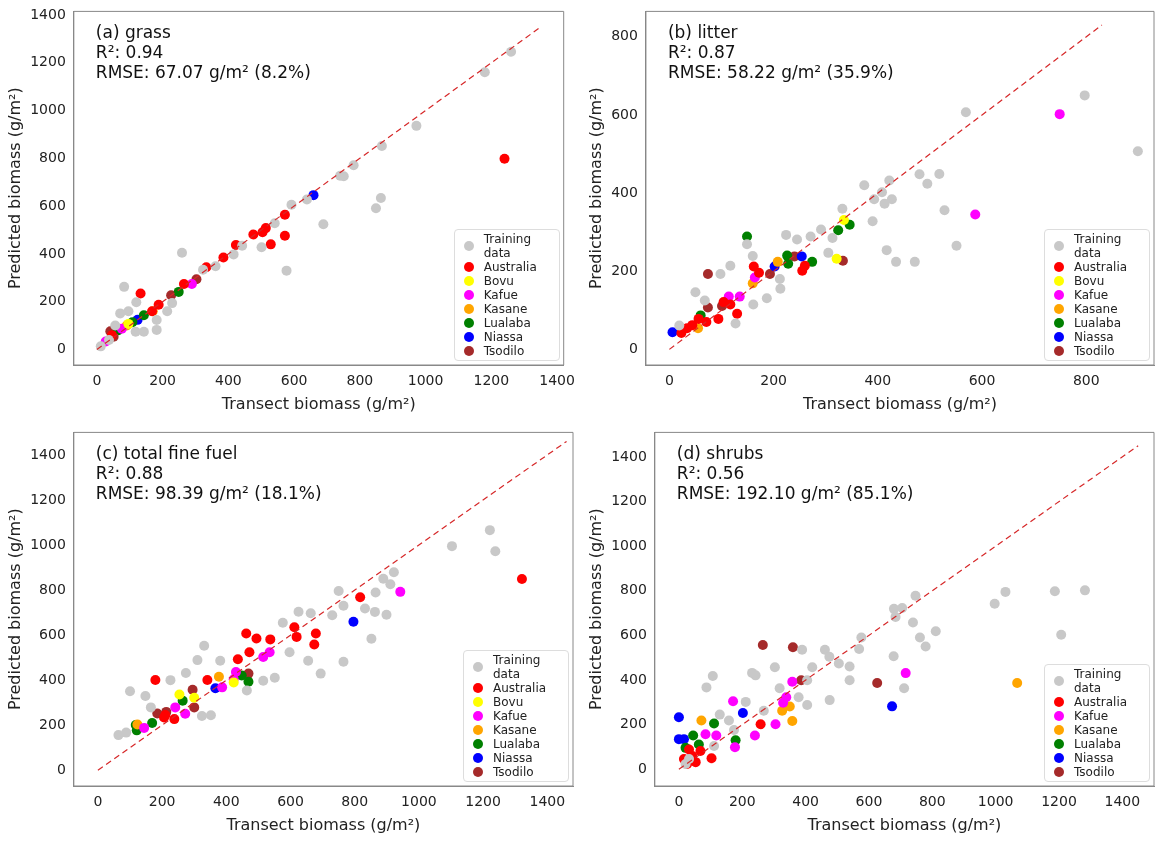 This screenshot has height=841, width=1161. Describe the element at coordinates (1098, 323) in the screenshot. I see `legend-label: Lualaba` at that location.